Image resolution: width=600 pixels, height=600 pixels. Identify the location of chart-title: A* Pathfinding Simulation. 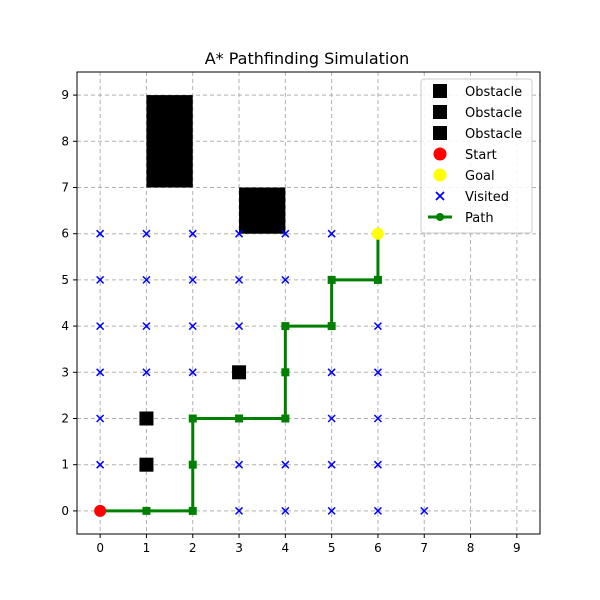
(307, 58).